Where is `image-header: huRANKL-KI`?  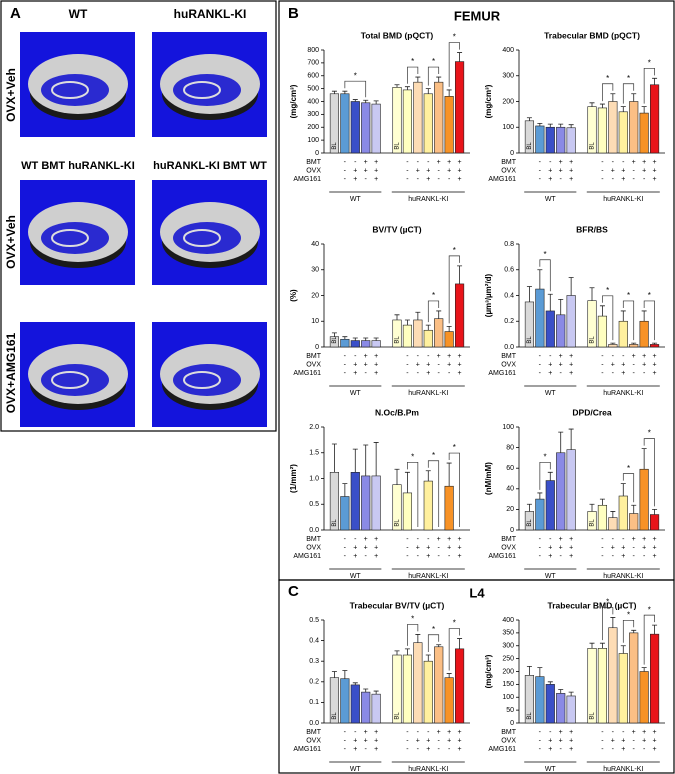 image-header: huRANKL-KI is located at coordinates (210, 14).